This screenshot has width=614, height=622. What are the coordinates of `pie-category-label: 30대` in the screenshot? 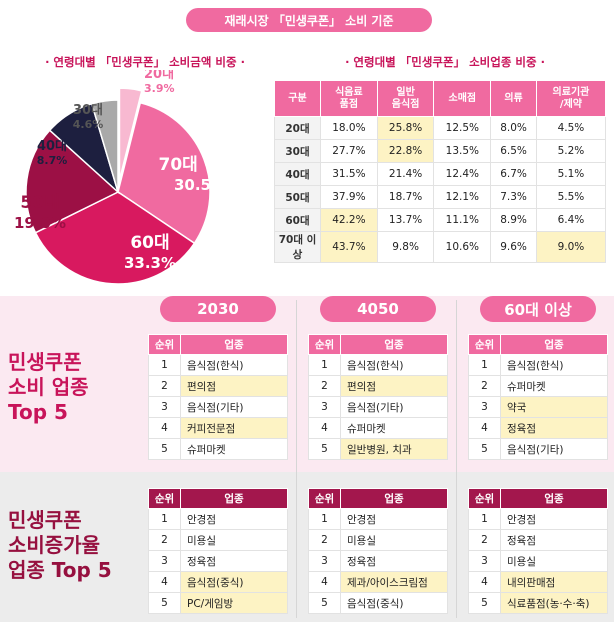 It's located at (88, 110).